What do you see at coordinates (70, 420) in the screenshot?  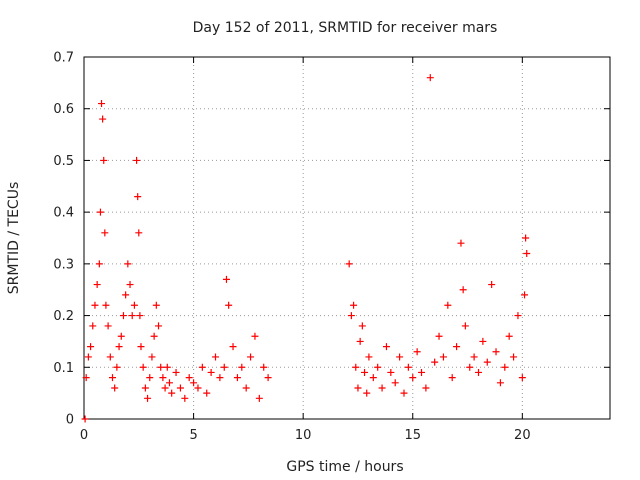 I see `y-tick-label: 0` at bounding box center [70, 420].